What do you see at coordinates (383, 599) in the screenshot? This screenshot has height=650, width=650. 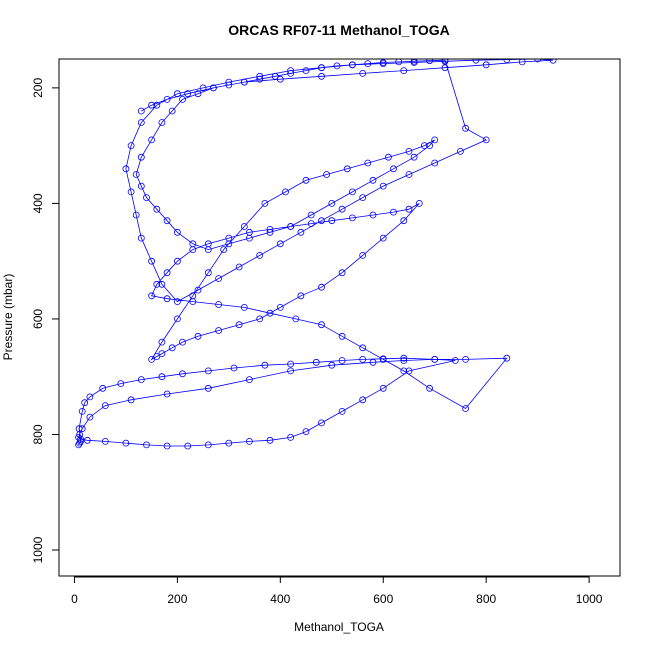 I see `x-tick-label: 600` at bounding box center [383, 599].